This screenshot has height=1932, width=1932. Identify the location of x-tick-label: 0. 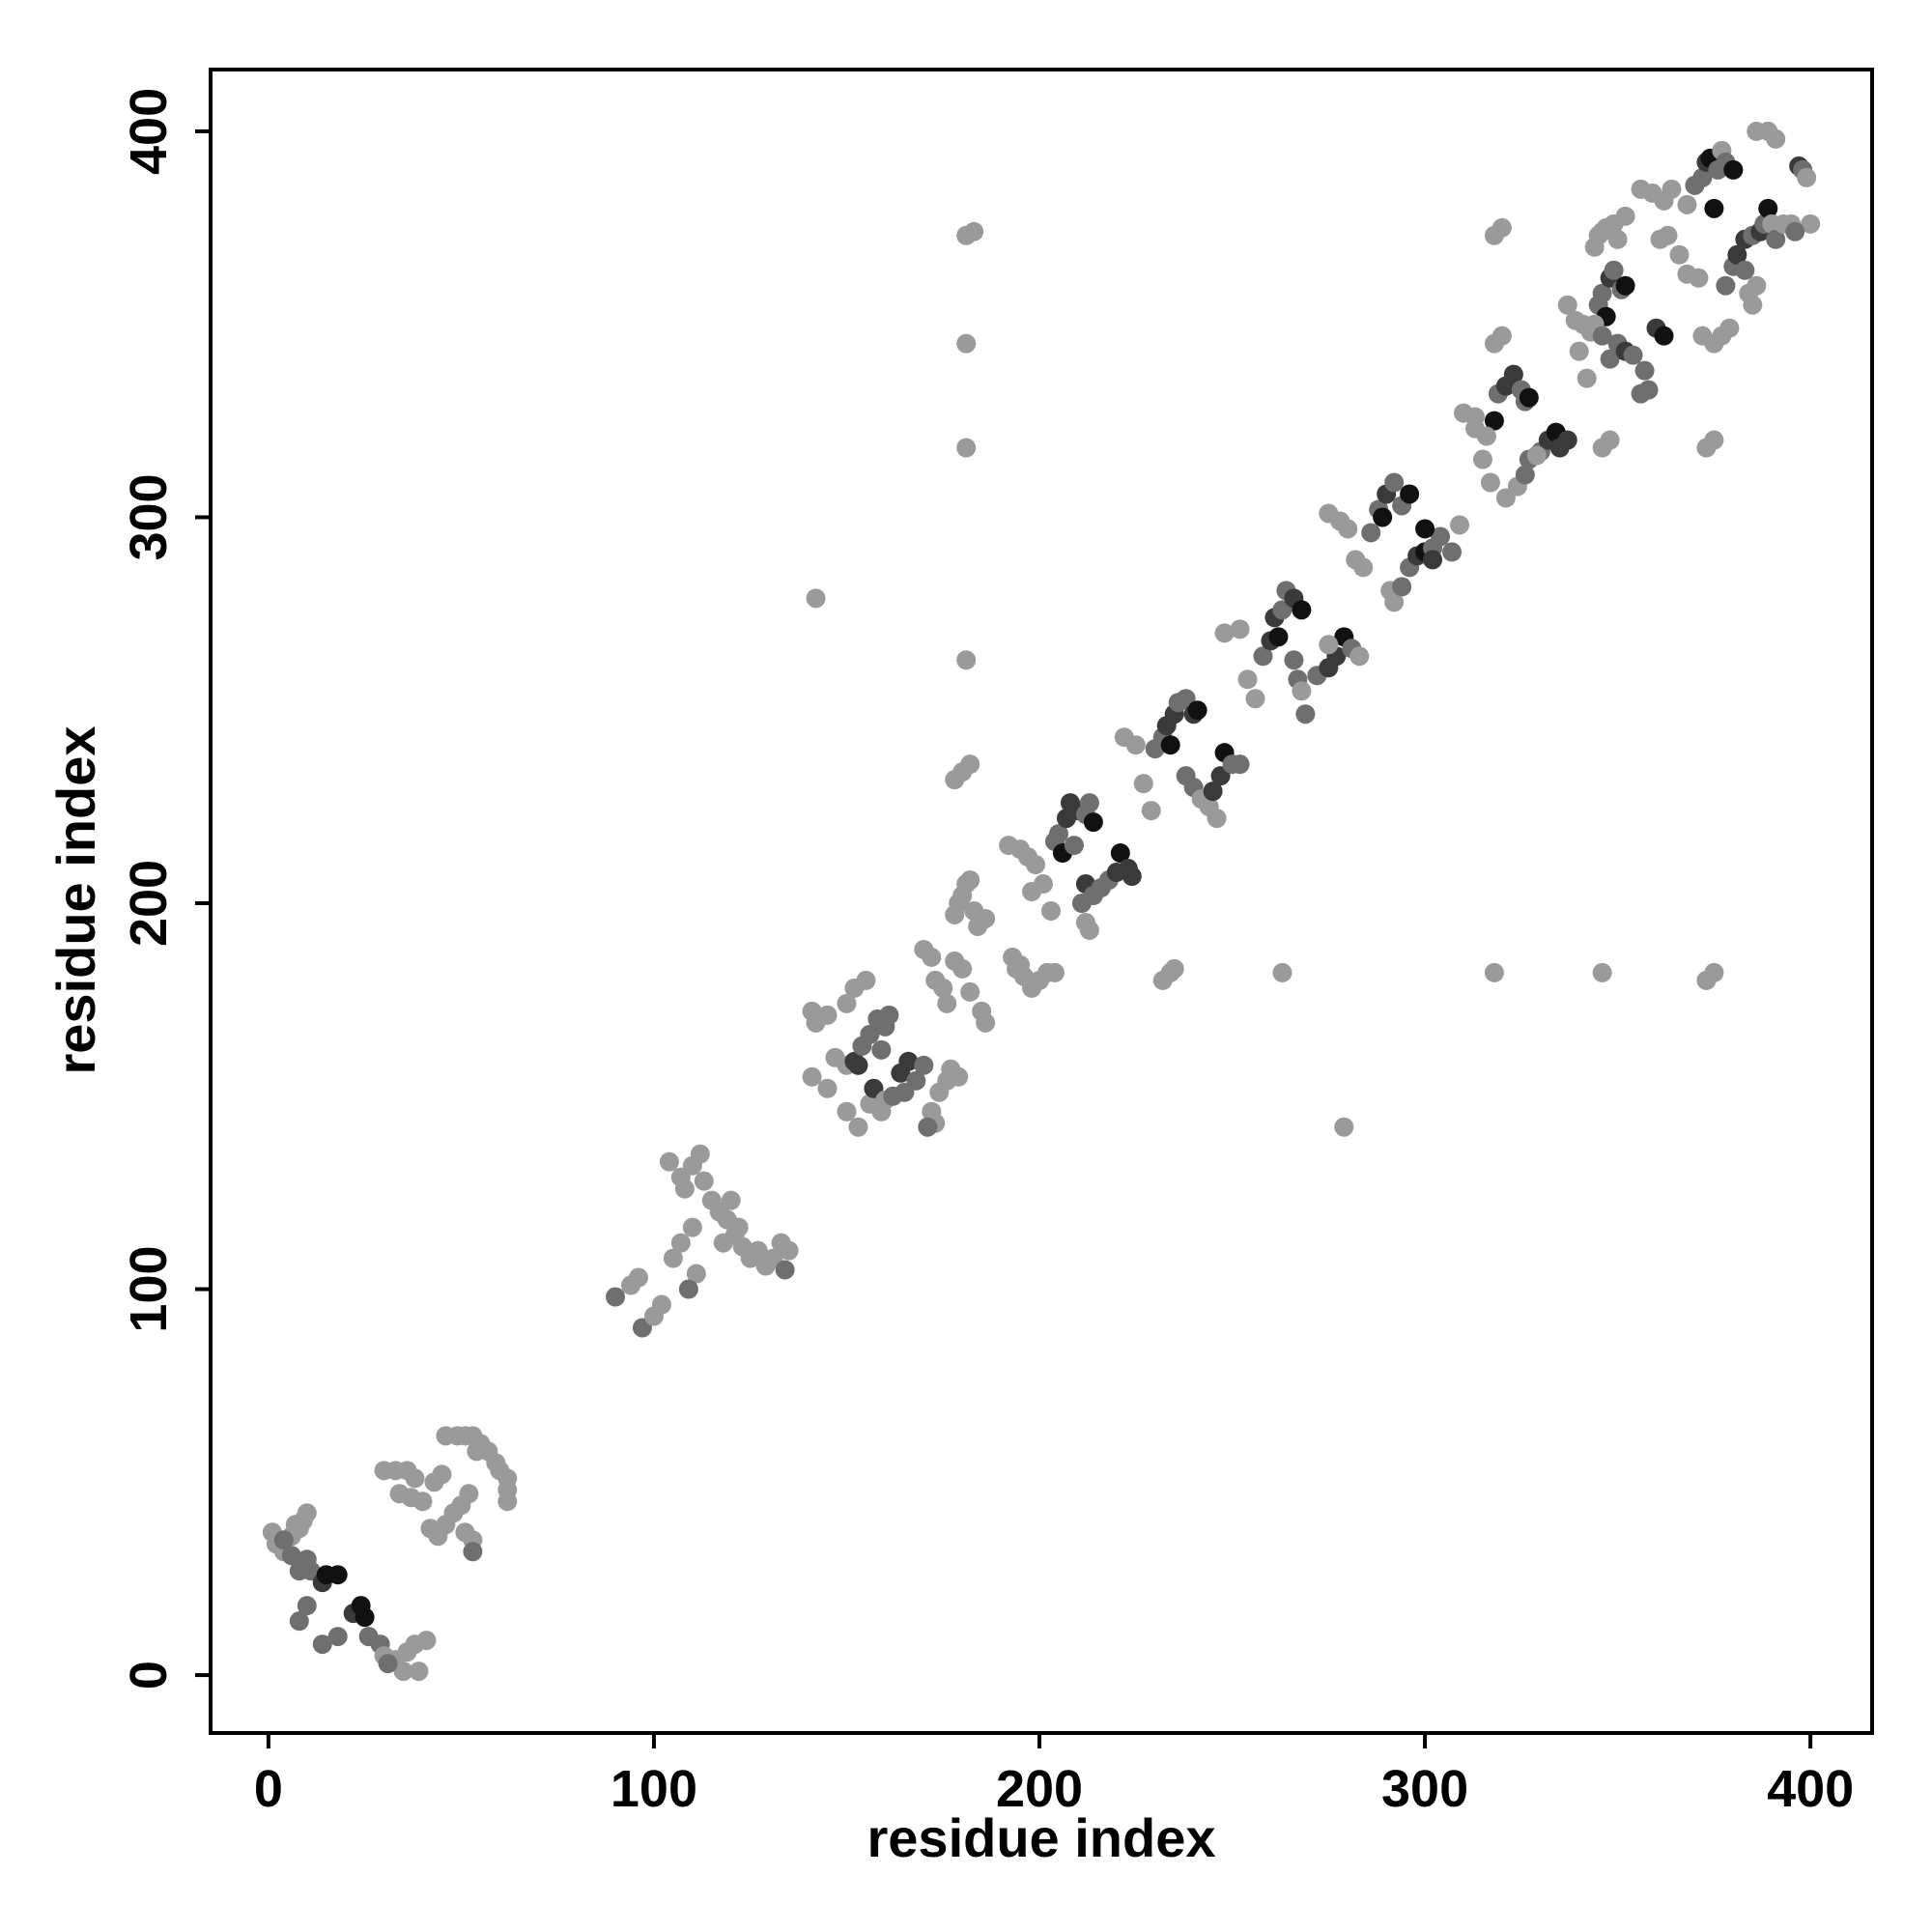
(268, 1789).